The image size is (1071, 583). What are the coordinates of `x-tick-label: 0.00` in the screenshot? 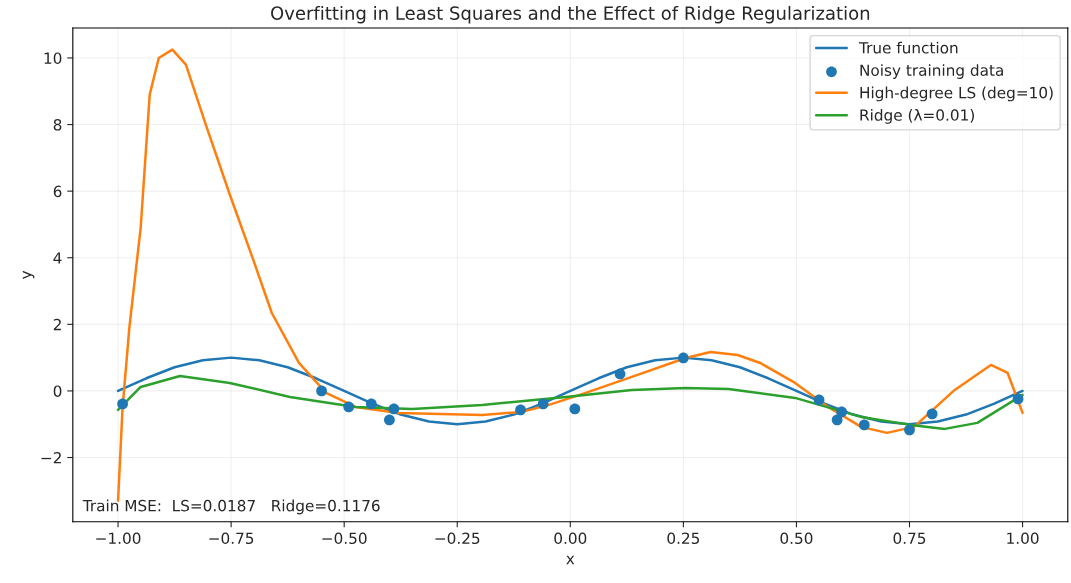 It's located at (570, 538).